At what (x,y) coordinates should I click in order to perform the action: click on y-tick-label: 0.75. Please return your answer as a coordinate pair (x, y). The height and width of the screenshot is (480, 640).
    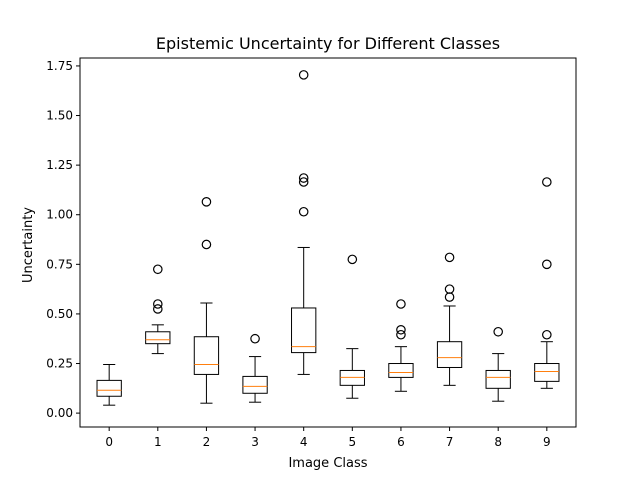
    Looking at the image, I should click on (59, 264).